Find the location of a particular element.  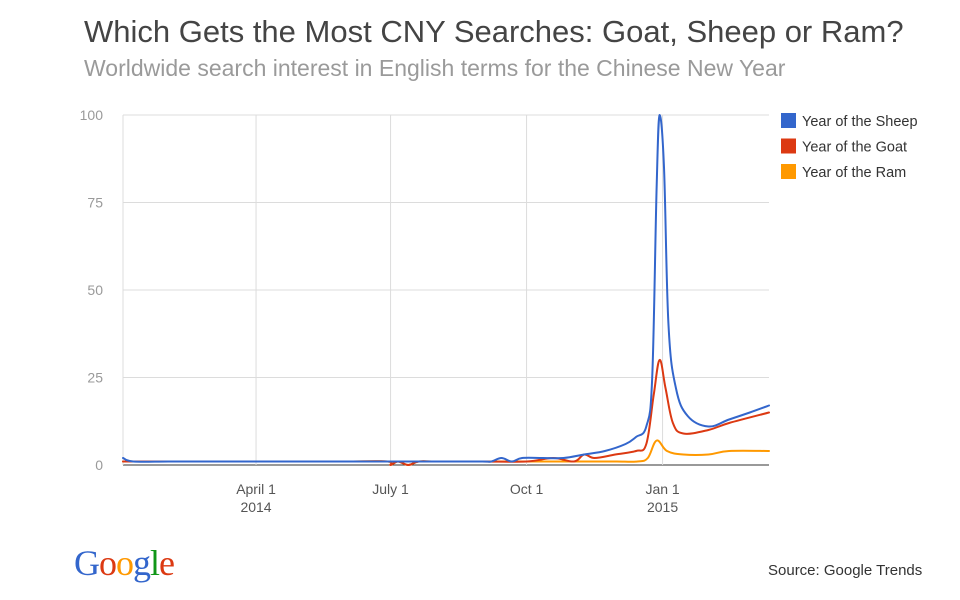

legend-label: Year of the Goat is located at coordinates (854, 148).